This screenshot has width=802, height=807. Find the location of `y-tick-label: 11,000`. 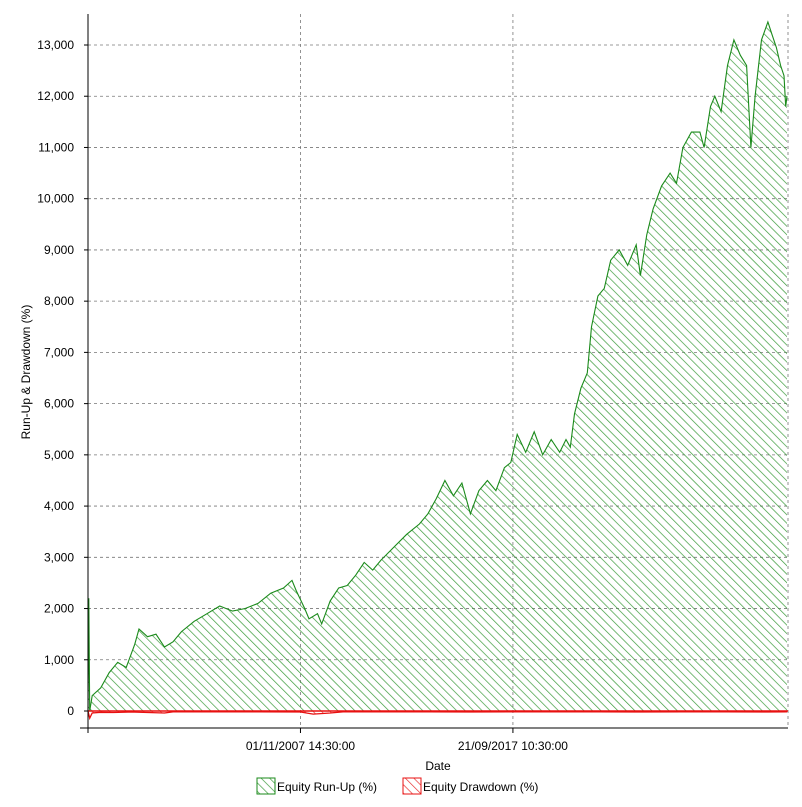

y-tick-label: 11,000 is located at coordinates (56, 147).